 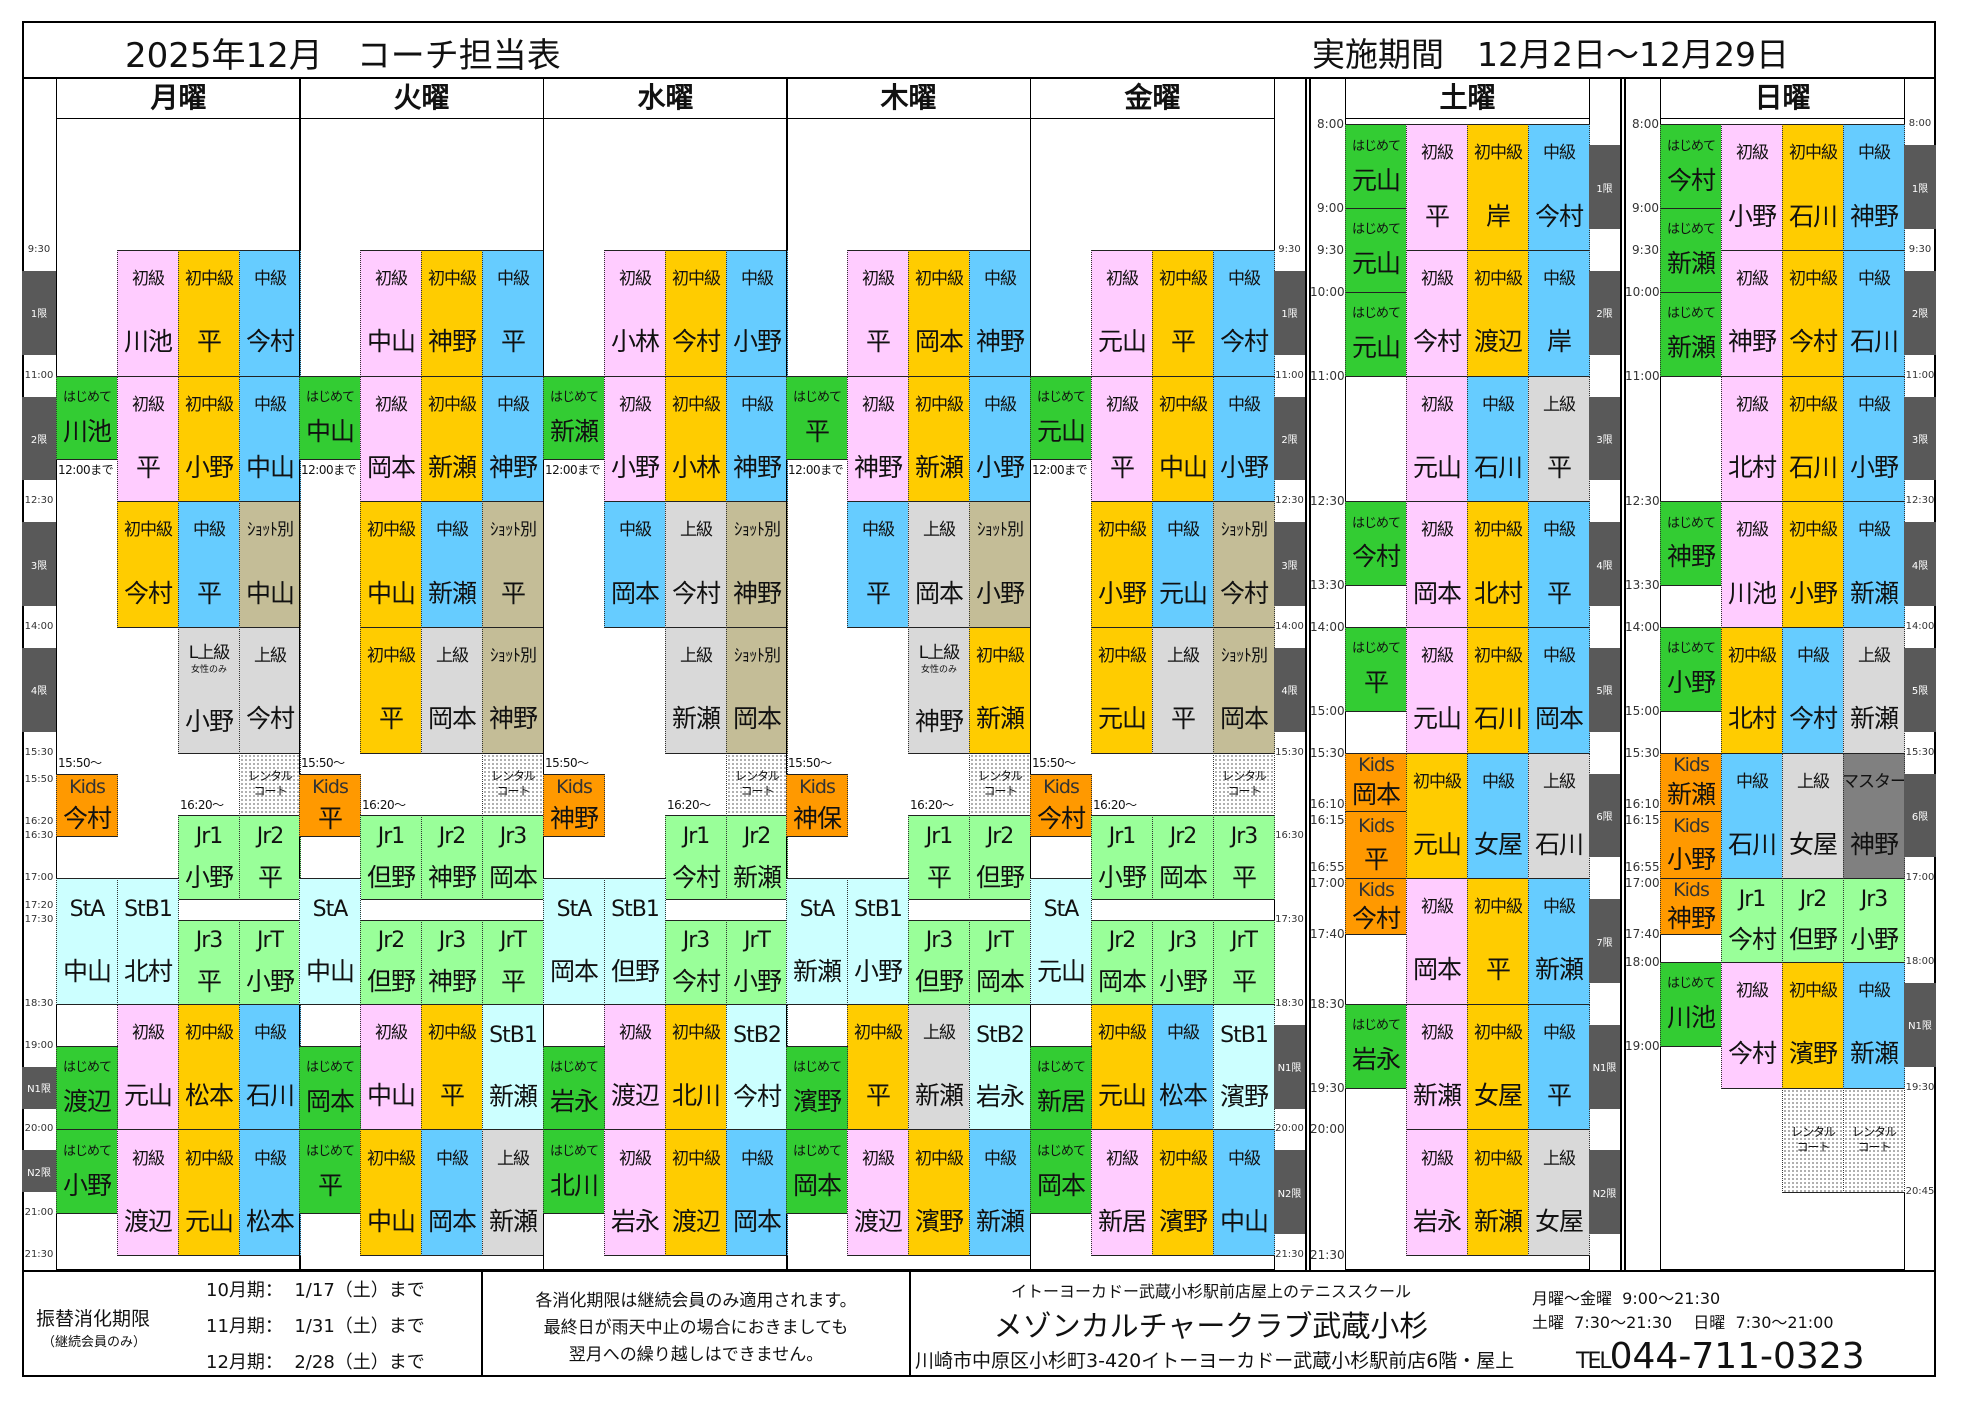 I want to click on class-block-kids: Kids 平, so click(x=330, y=805).